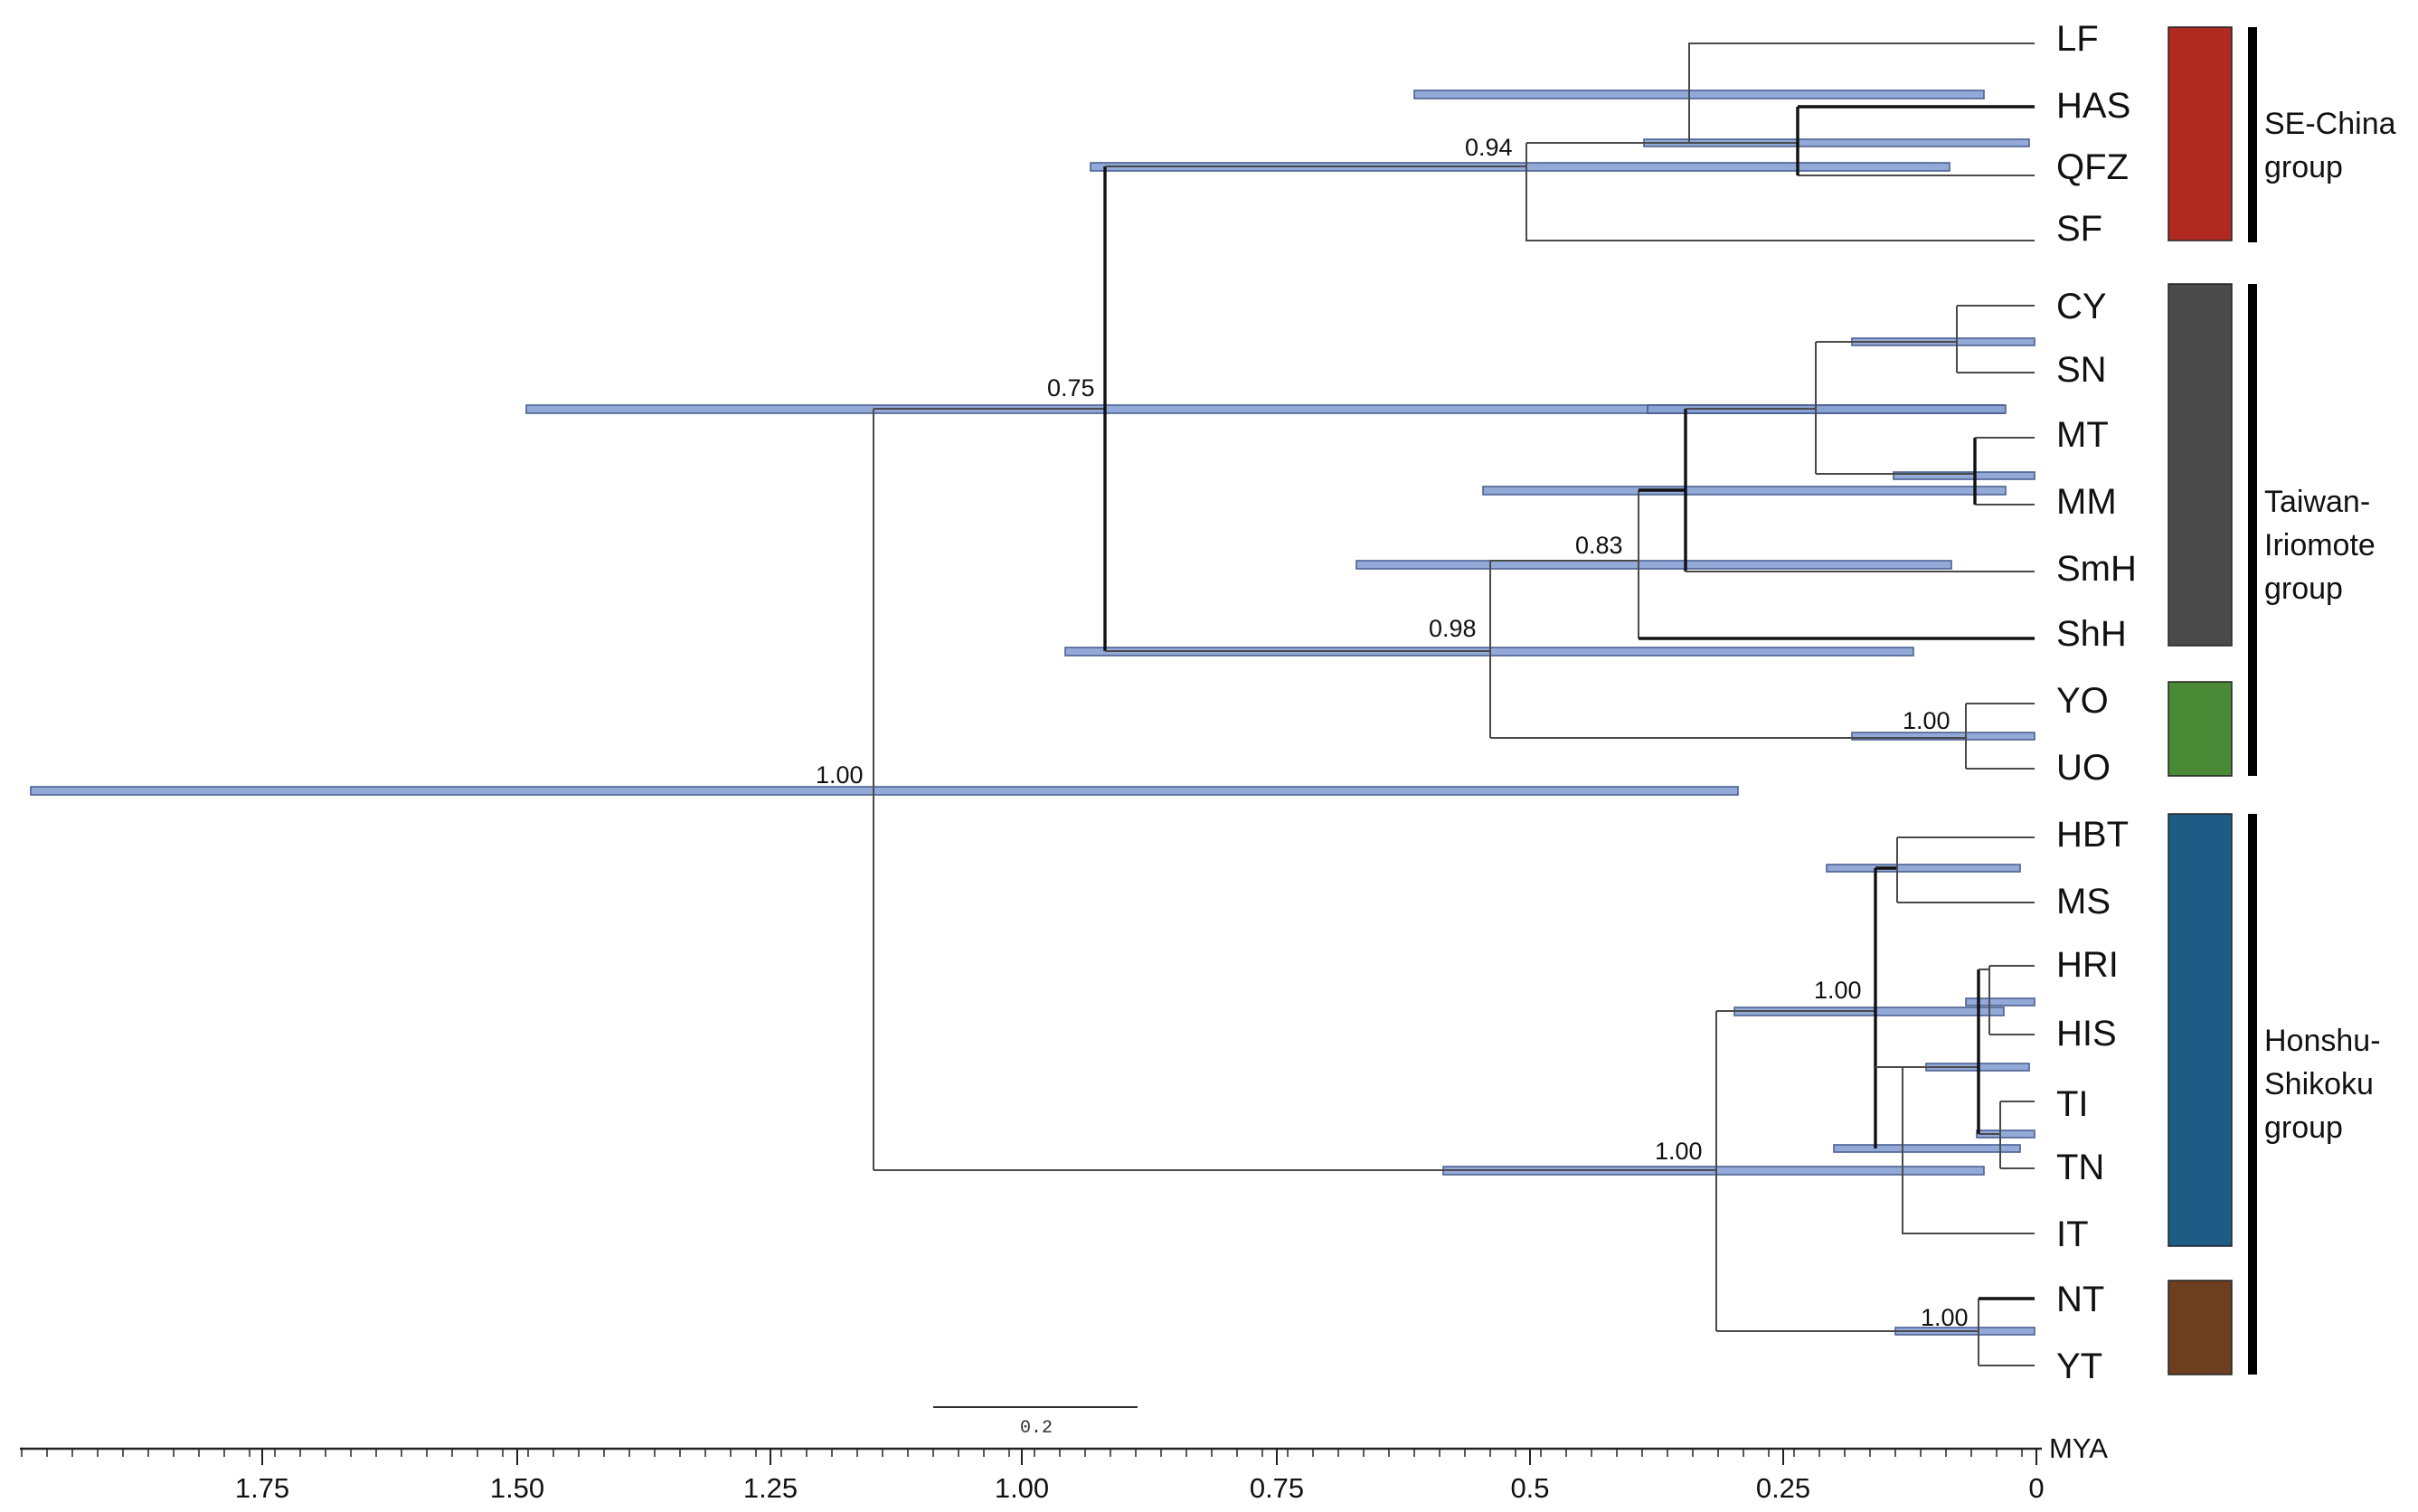 The height and width of the screenshot is (1512, 2418). I want to click on tip-label: TI, so click(2072, 1104).